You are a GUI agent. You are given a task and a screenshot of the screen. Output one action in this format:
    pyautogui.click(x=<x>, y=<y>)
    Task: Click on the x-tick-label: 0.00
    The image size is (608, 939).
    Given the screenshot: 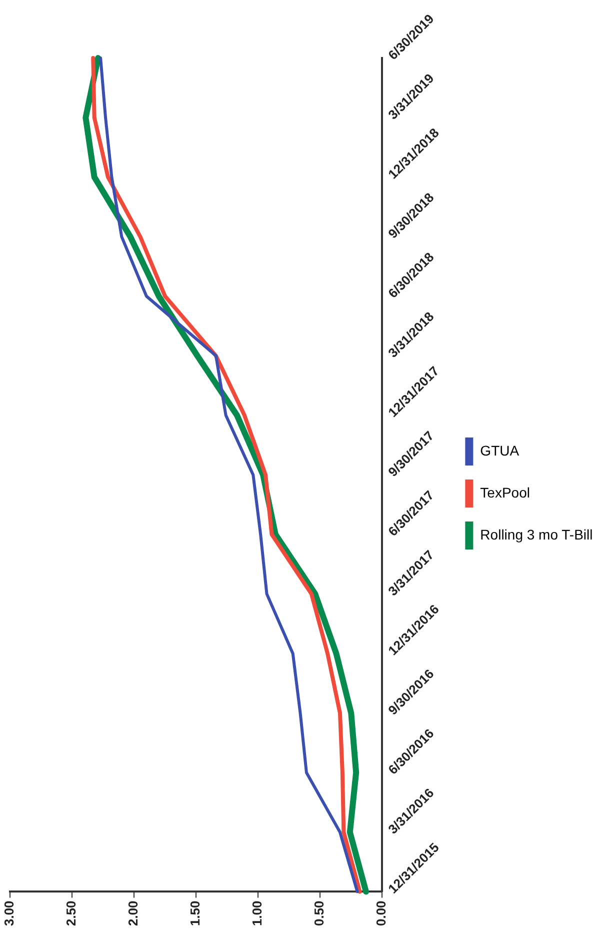 What is the action you would take?
    pyautogui.click(x=381, y=913)
    